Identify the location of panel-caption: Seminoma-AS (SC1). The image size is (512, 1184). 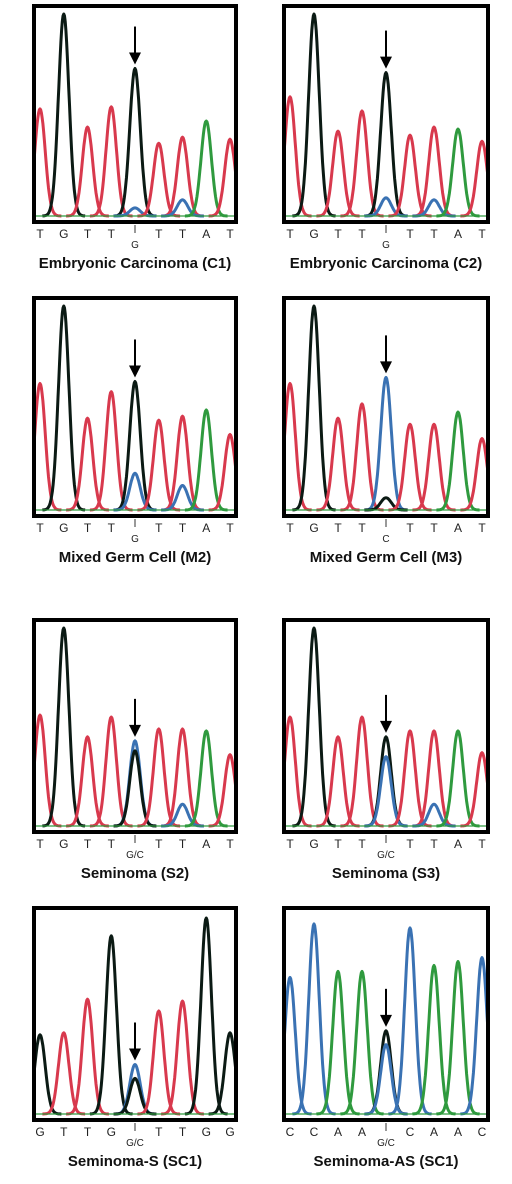
(385, 1161).